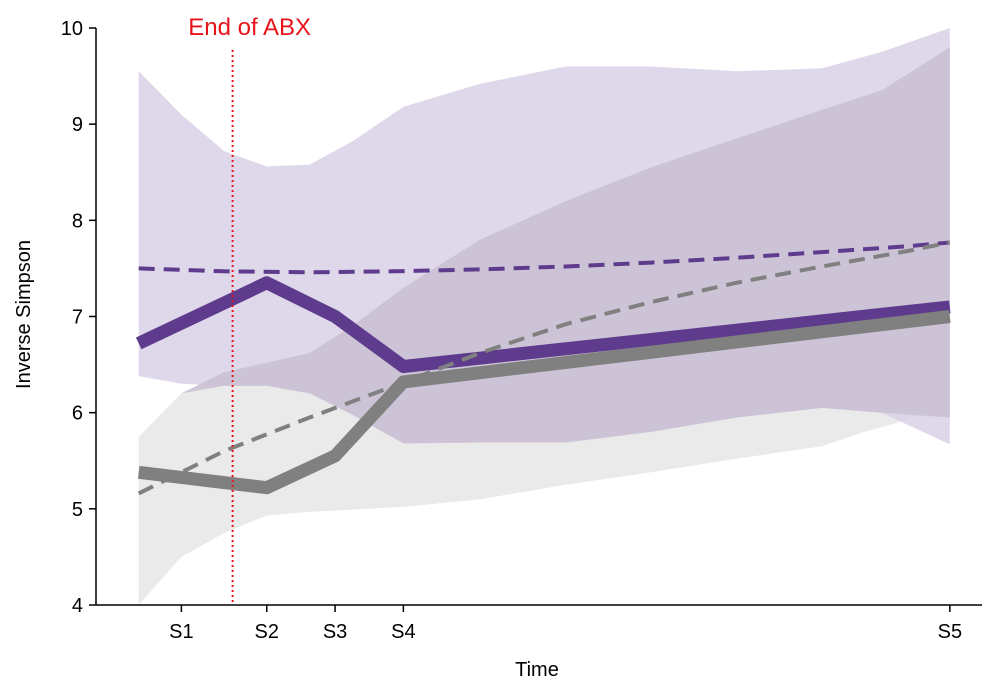 Image resolution: width=982 pixels, height=681 pixels. I want to click on y-ticks: 4 5 6 7 8 9 10, so click(78, 317).